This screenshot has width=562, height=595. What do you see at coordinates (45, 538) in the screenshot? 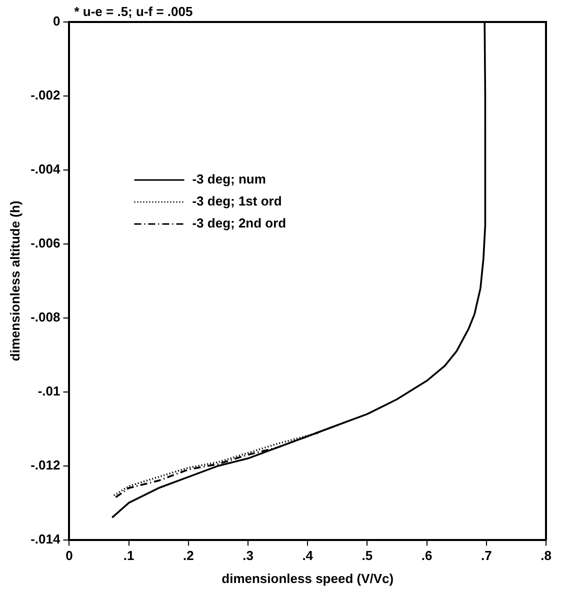
I see `y-tick-label: -.014` at bounding box center [45, 538].